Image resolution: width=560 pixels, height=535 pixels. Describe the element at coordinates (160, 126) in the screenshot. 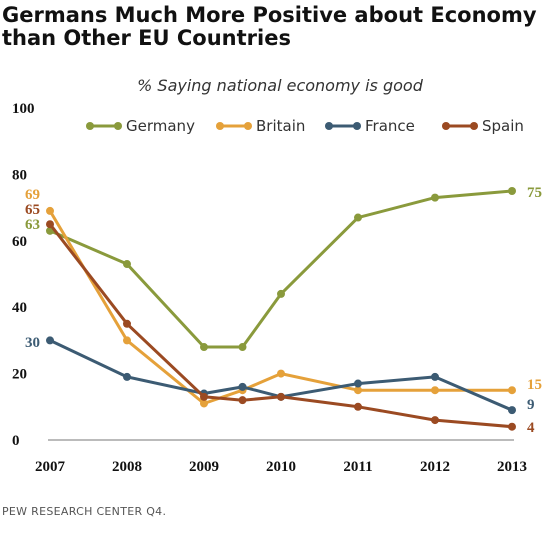

I see `legend-label: Germany` at that location.